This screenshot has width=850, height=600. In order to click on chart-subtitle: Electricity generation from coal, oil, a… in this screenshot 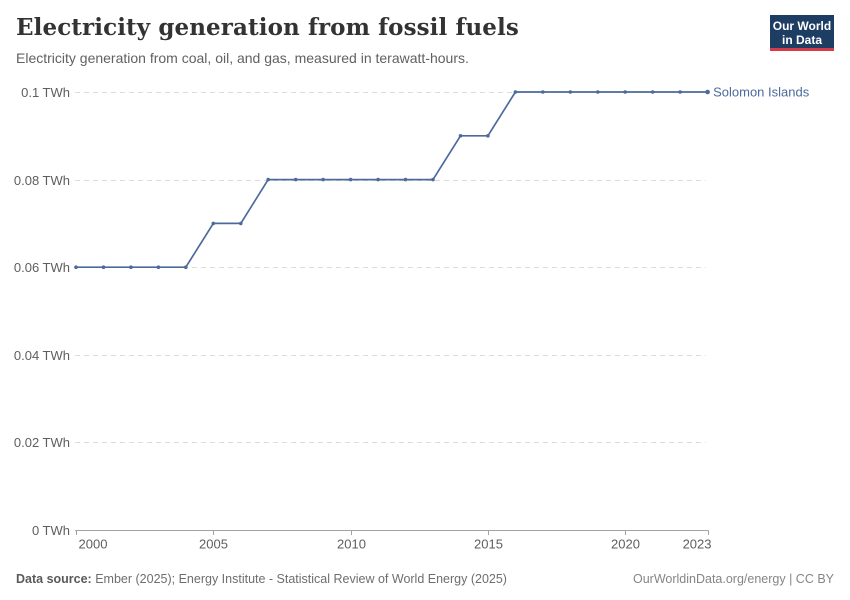, I will do `click(242, 58)`.